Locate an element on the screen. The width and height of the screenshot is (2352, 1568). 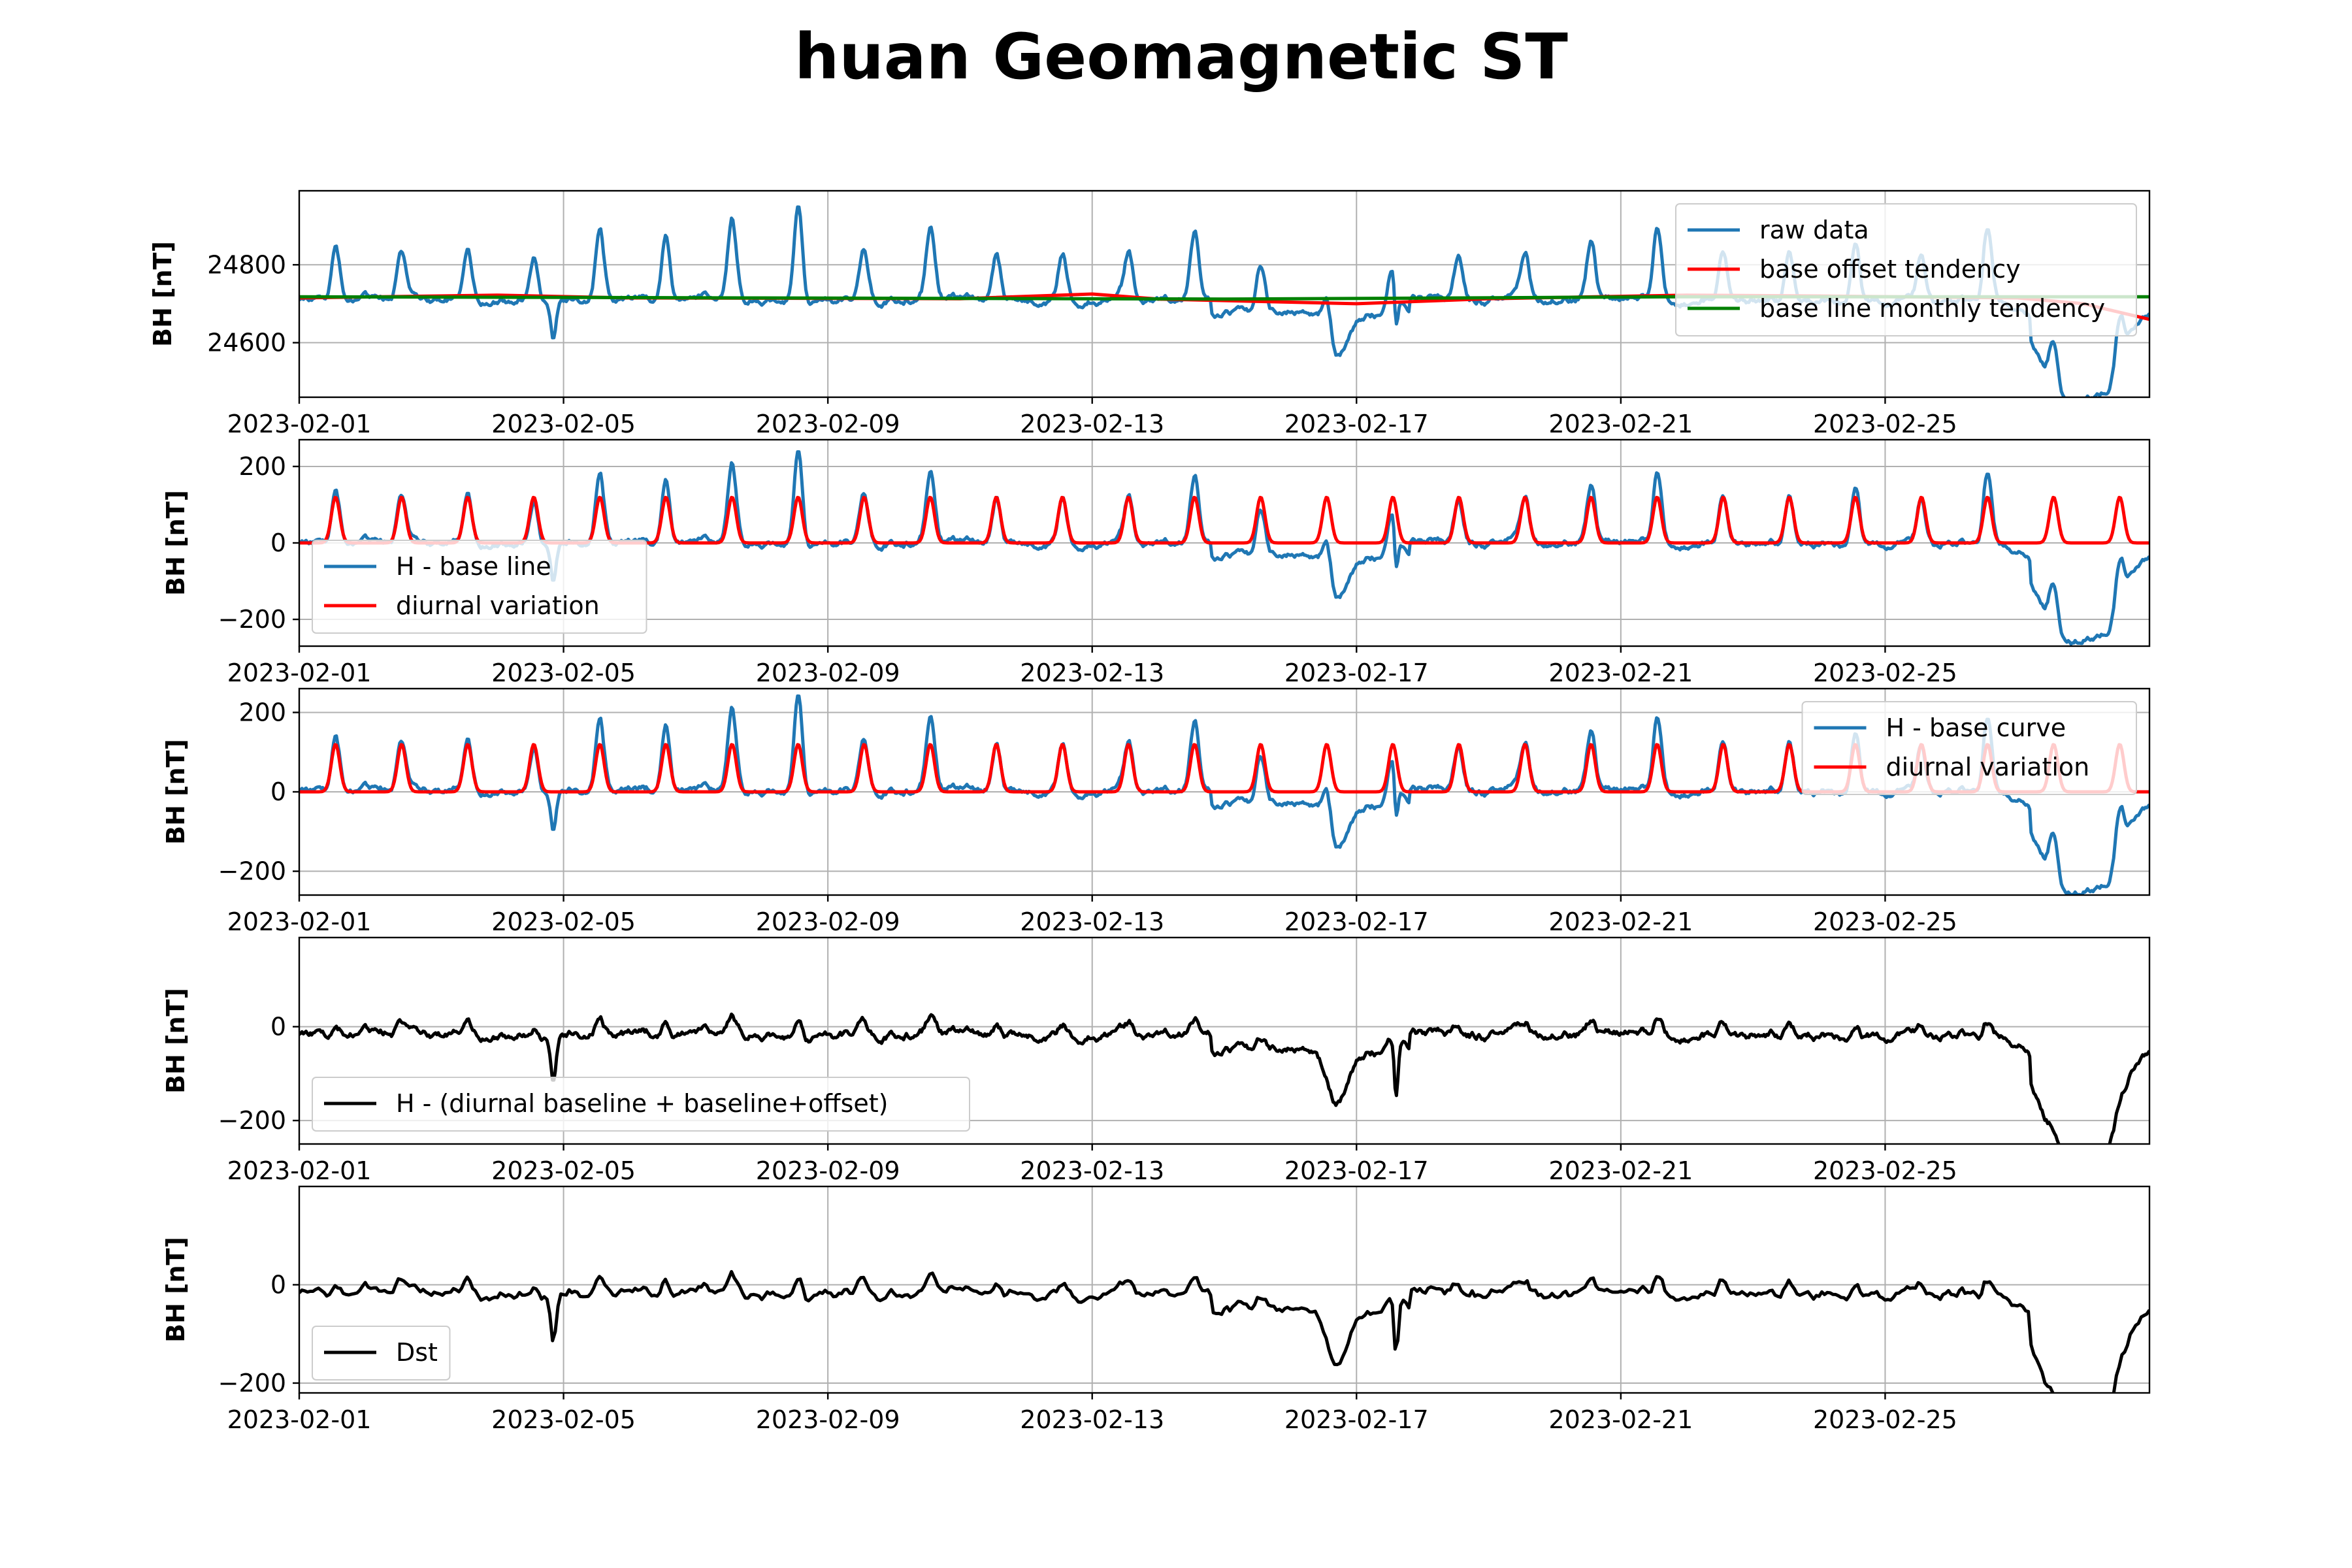
figure-title: huan Geomagnetic ST is located at coordinates (1181, 56).